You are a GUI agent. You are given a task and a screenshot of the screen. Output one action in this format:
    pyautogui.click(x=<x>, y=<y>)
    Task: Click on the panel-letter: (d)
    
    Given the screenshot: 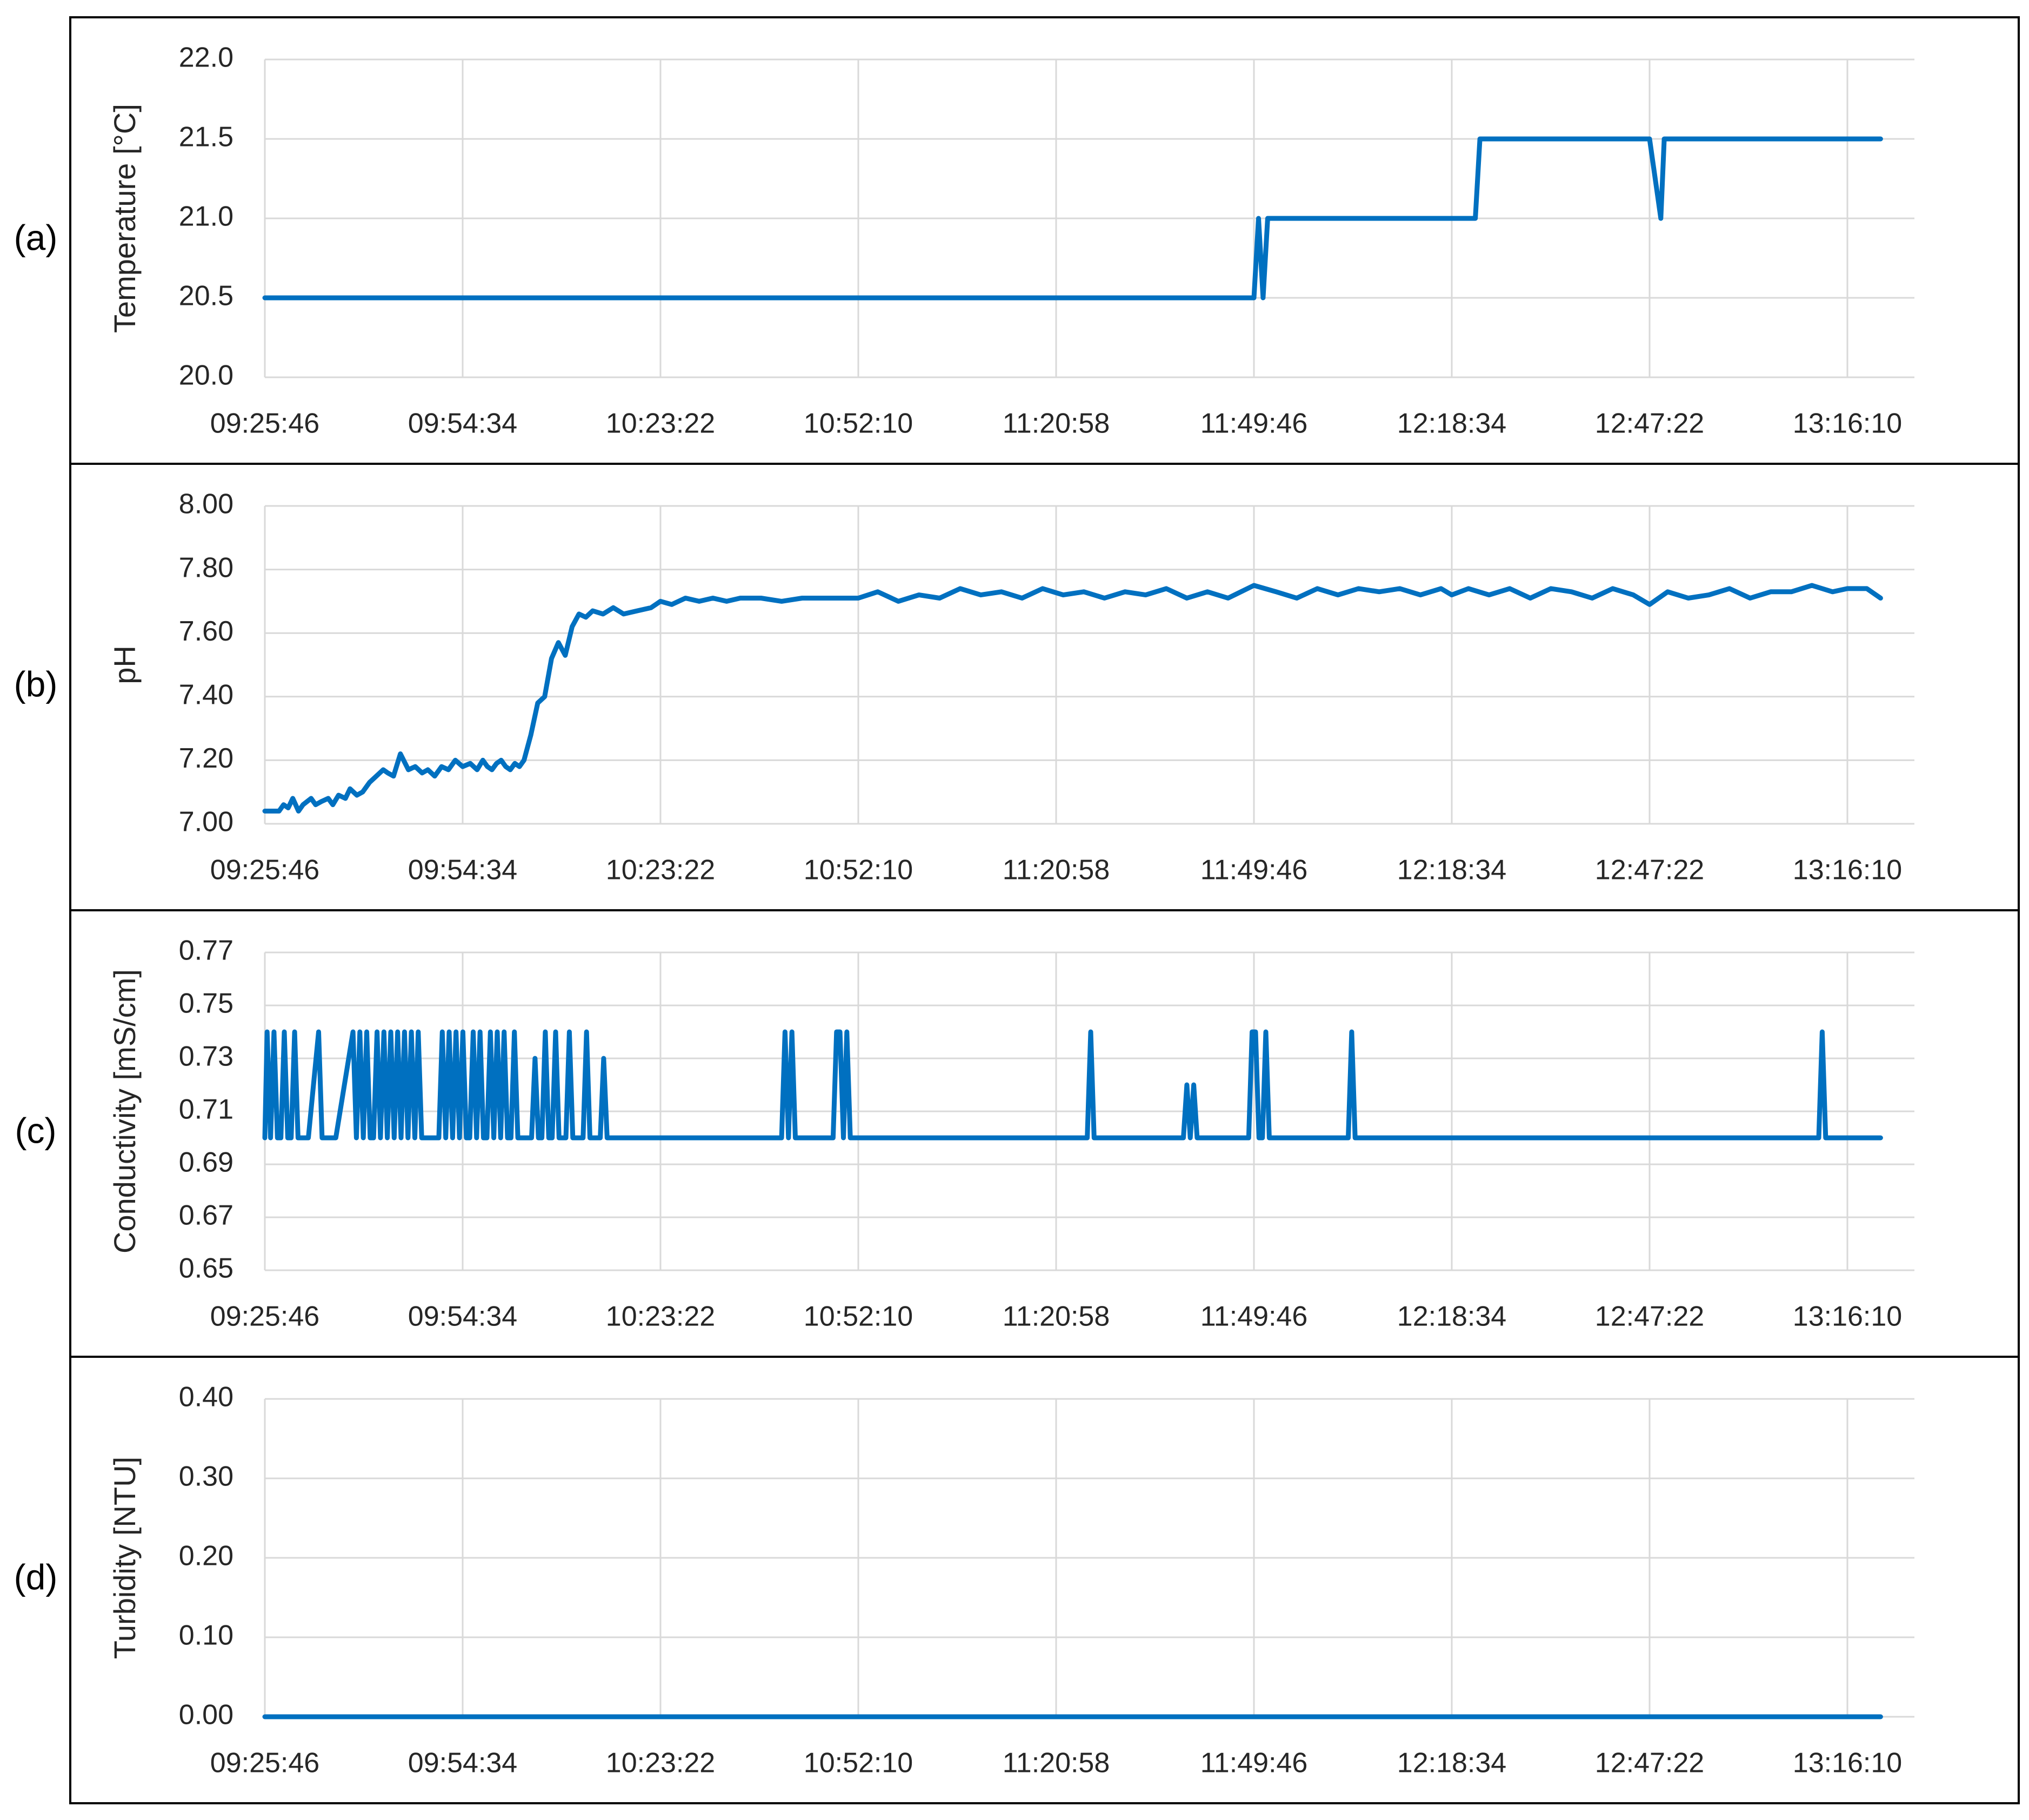 What is the action you would take?
    pyautogui.click(x=36, y=1577)
    